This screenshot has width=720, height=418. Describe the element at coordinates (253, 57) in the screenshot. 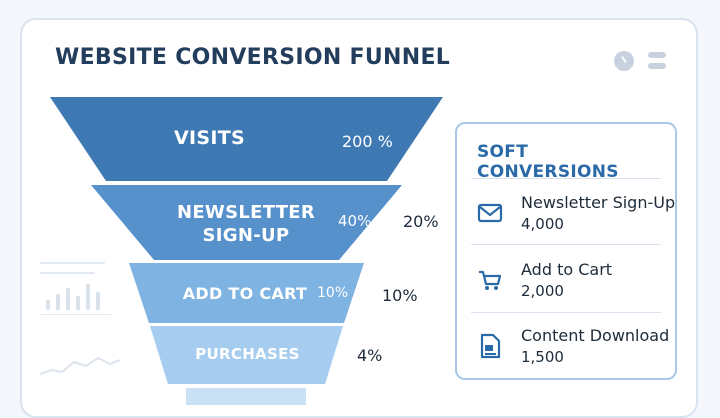

I see `page-title: WEBSITE CONVERSION FUNNEL` at that location.